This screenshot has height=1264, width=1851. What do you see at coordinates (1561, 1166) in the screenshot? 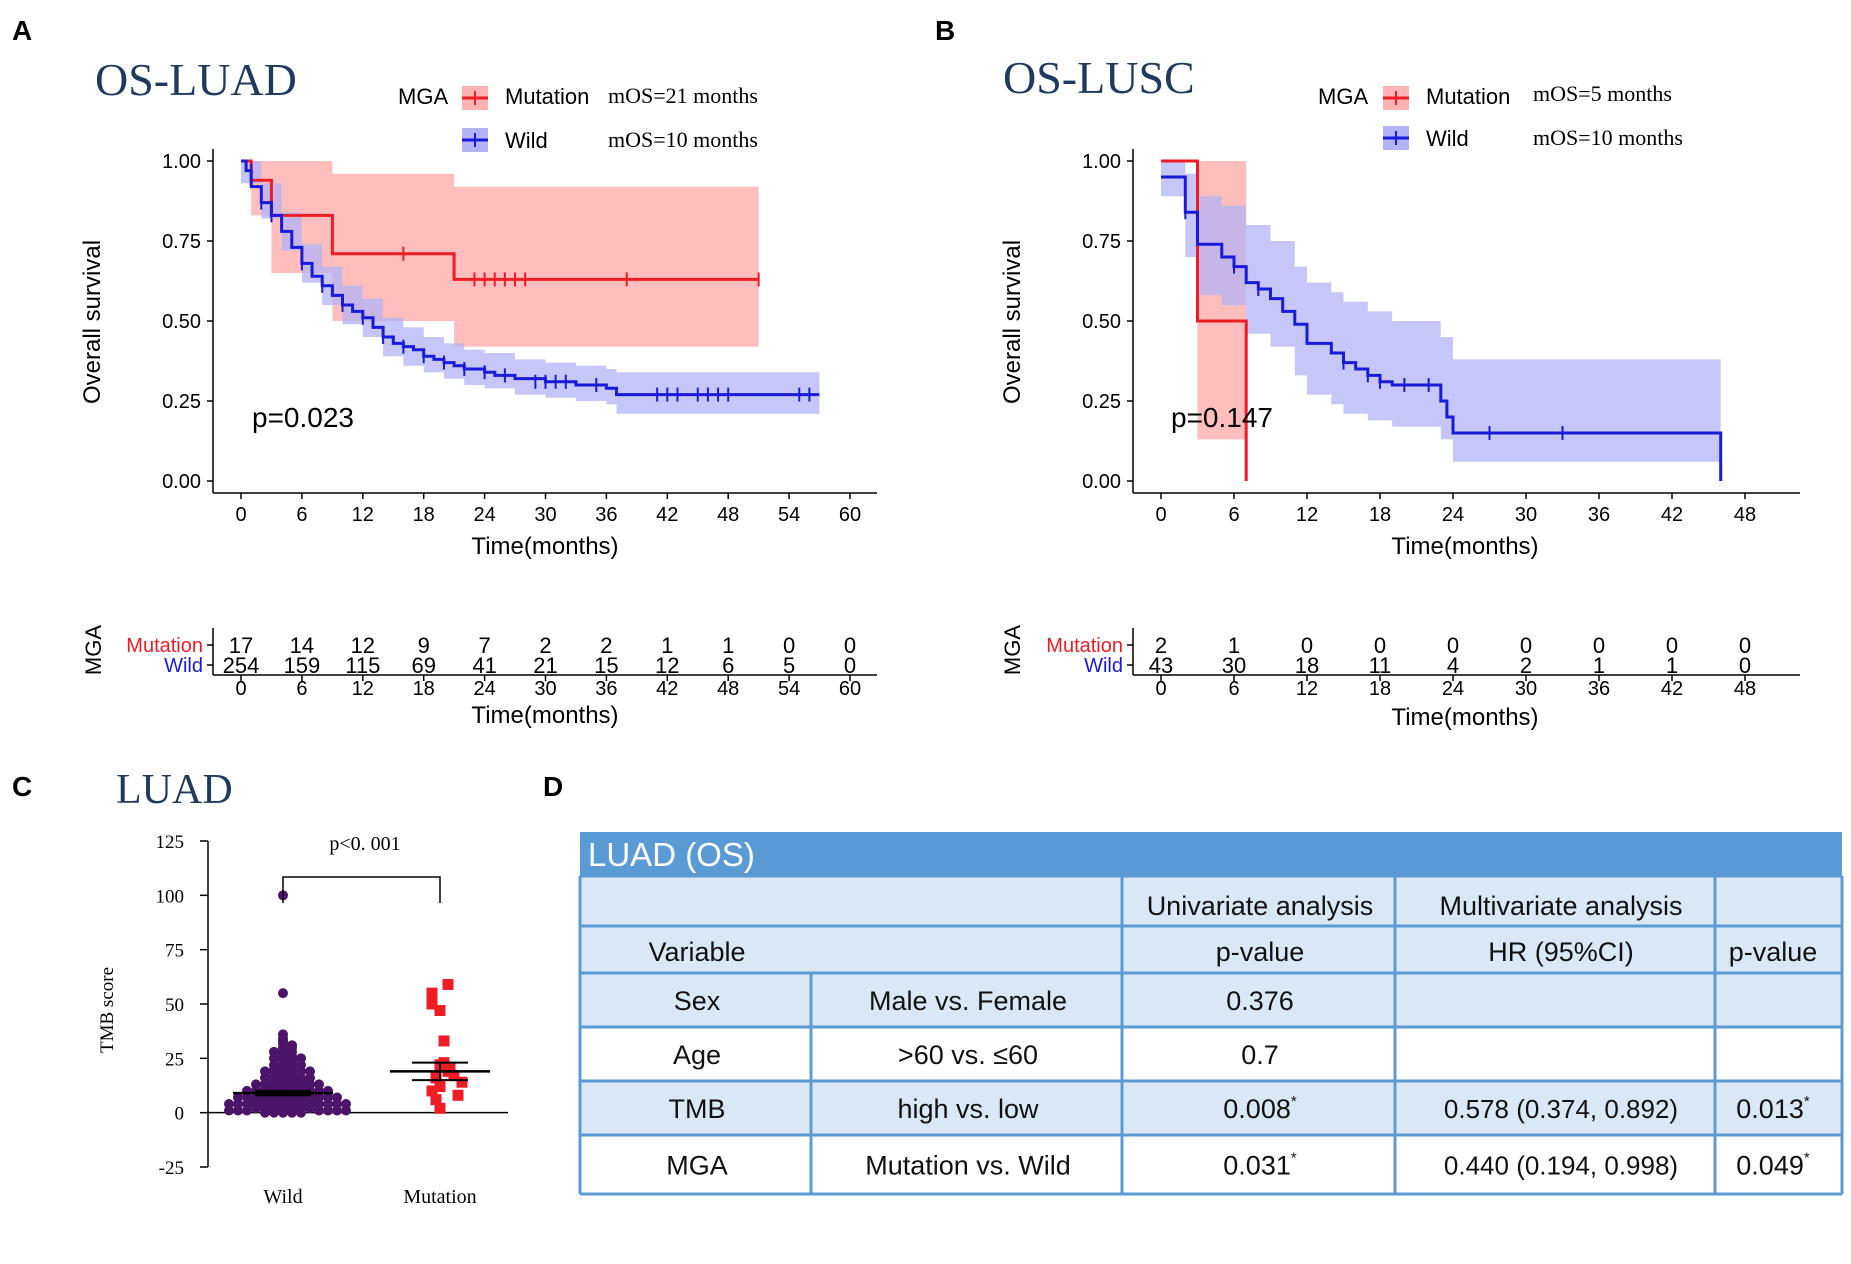
I see `cell-hr: 0.440 (0.194, 0.998)` at bounding box center [1561, 1166].